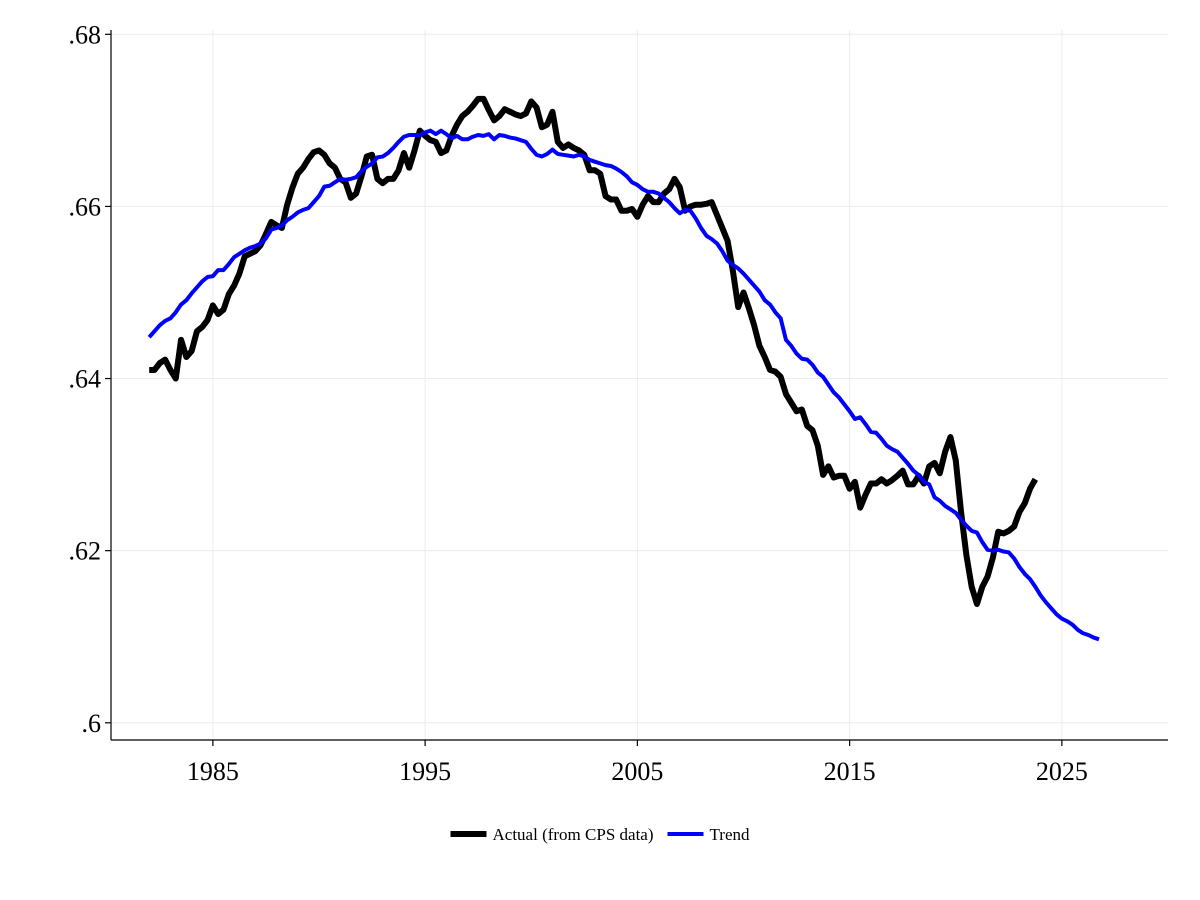  I want to click on y-tick-label: .66, so click(85, 206).